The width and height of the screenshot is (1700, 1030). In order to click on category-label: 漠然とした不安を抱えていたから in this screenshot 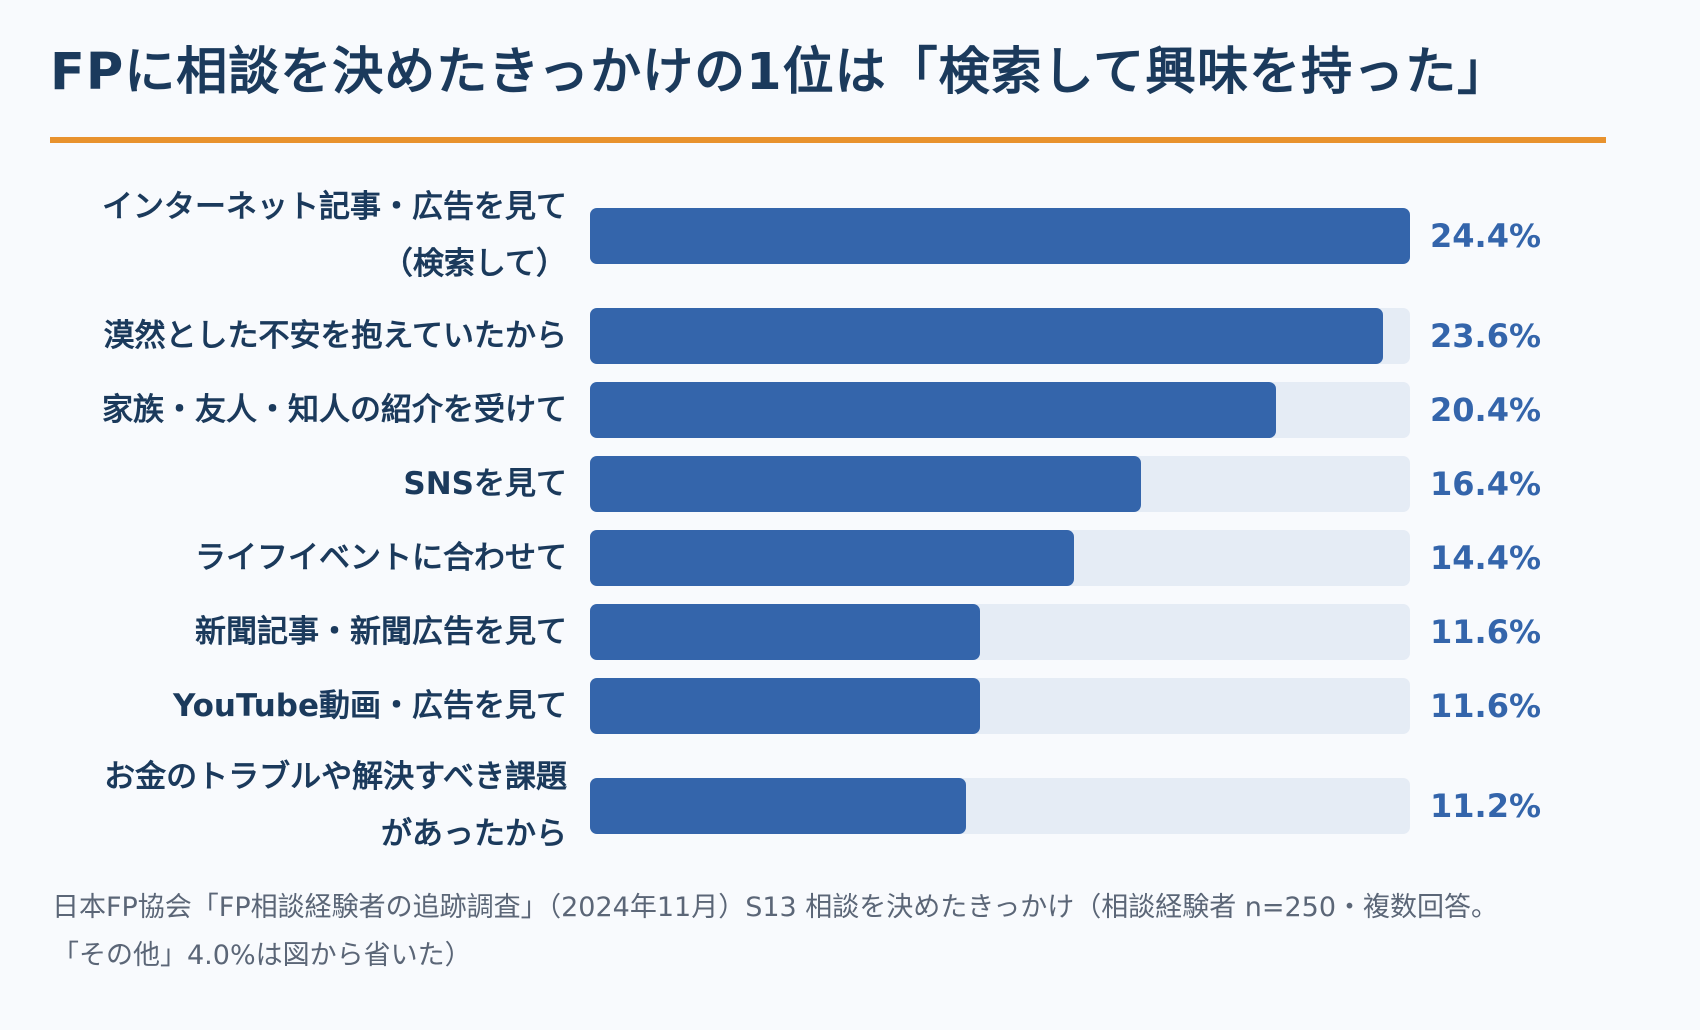, I will do `click(335, 336)`.